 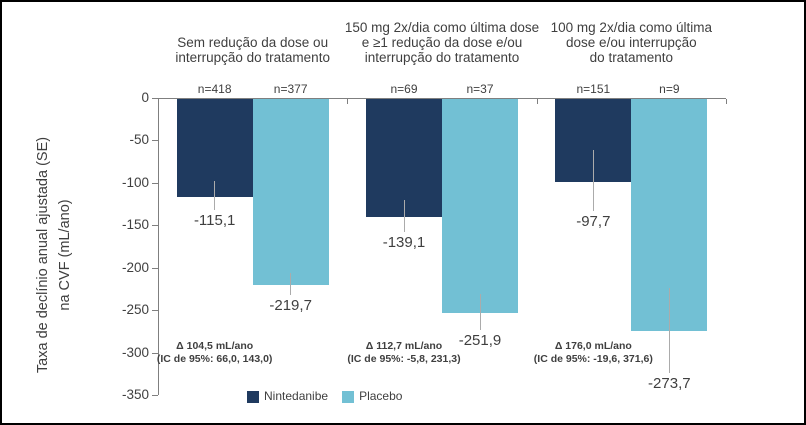 What do you see at coordinates (404, 346) in the screenshot?
I see `delta-annotation-line: Δ 112,7 mL/ano` at bounding box center [404, 346].